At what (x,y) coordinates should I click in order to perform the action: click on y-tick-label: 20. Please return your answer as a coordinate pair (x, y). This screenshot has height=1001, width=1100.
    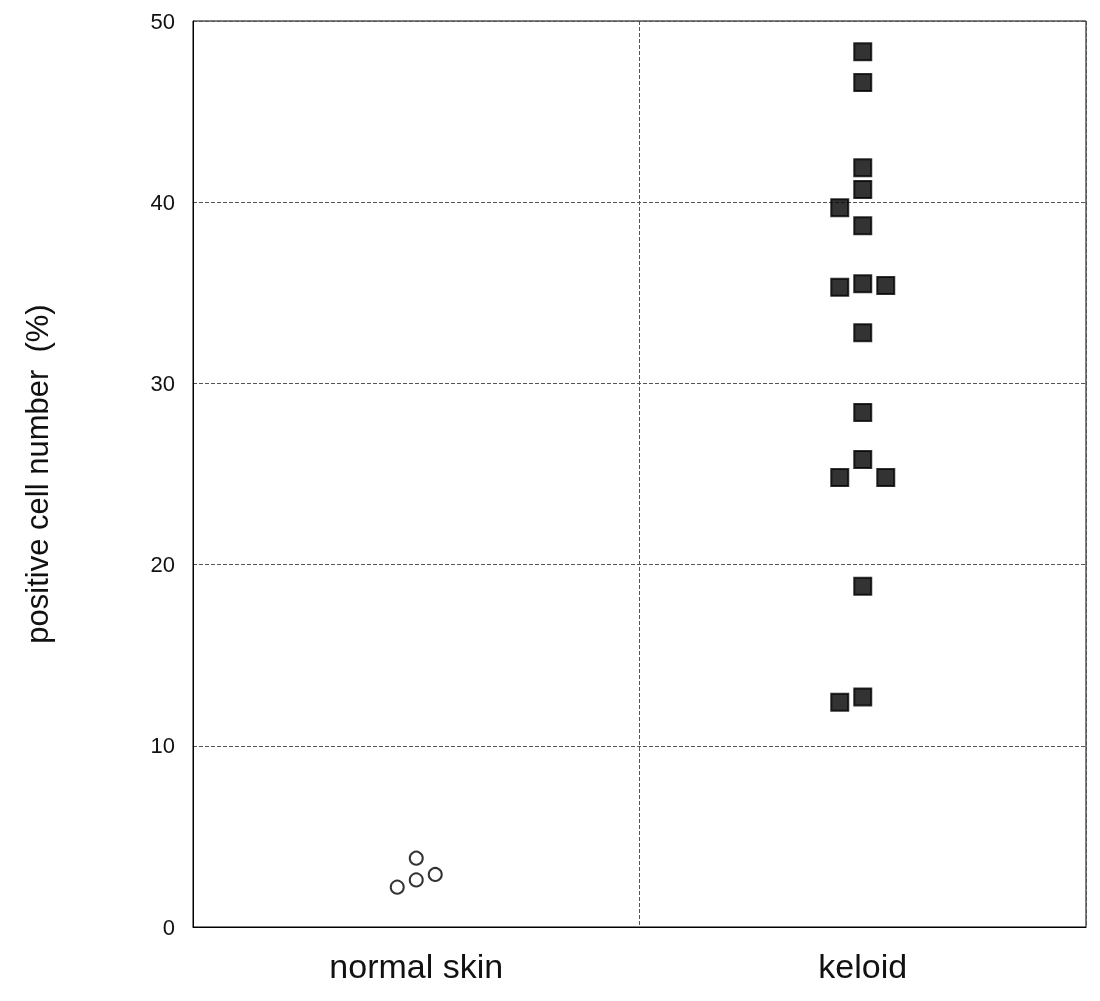
    Looking at the image, I should click on (162, 565).